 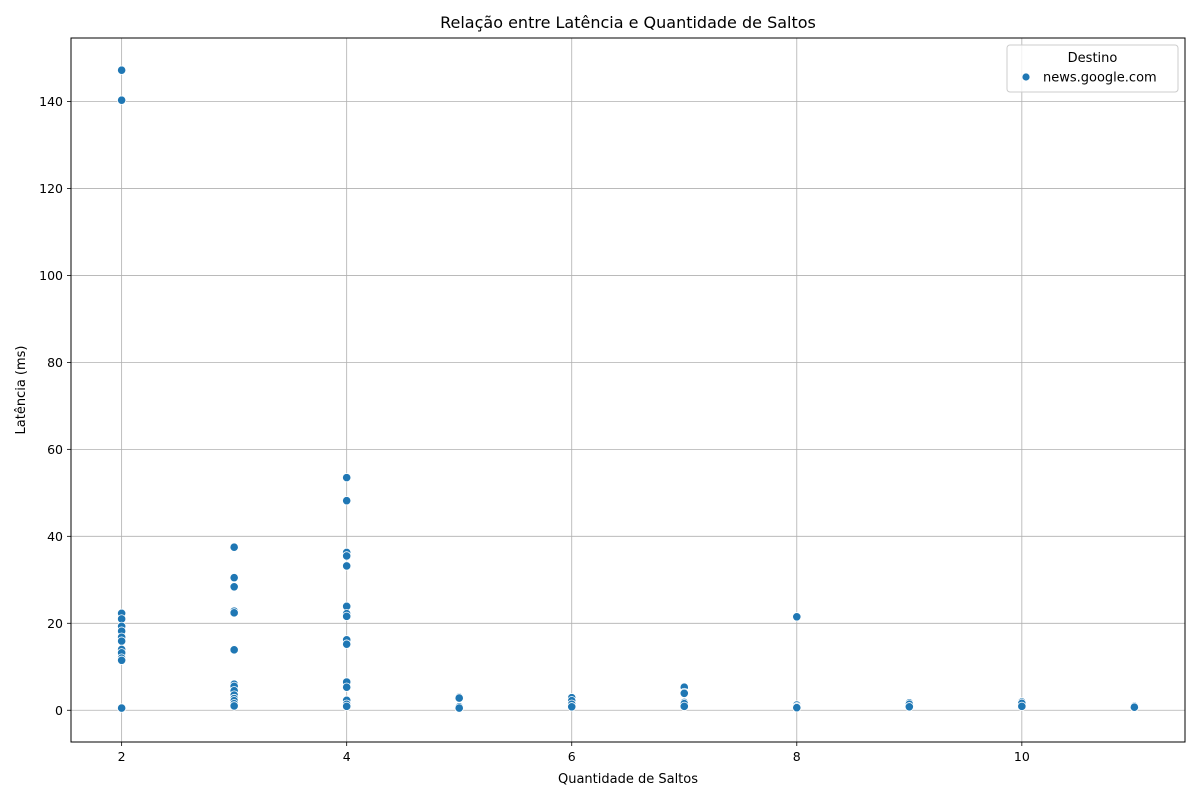 I want to click on legend-title: Destino, so click(x=1093, y=58).